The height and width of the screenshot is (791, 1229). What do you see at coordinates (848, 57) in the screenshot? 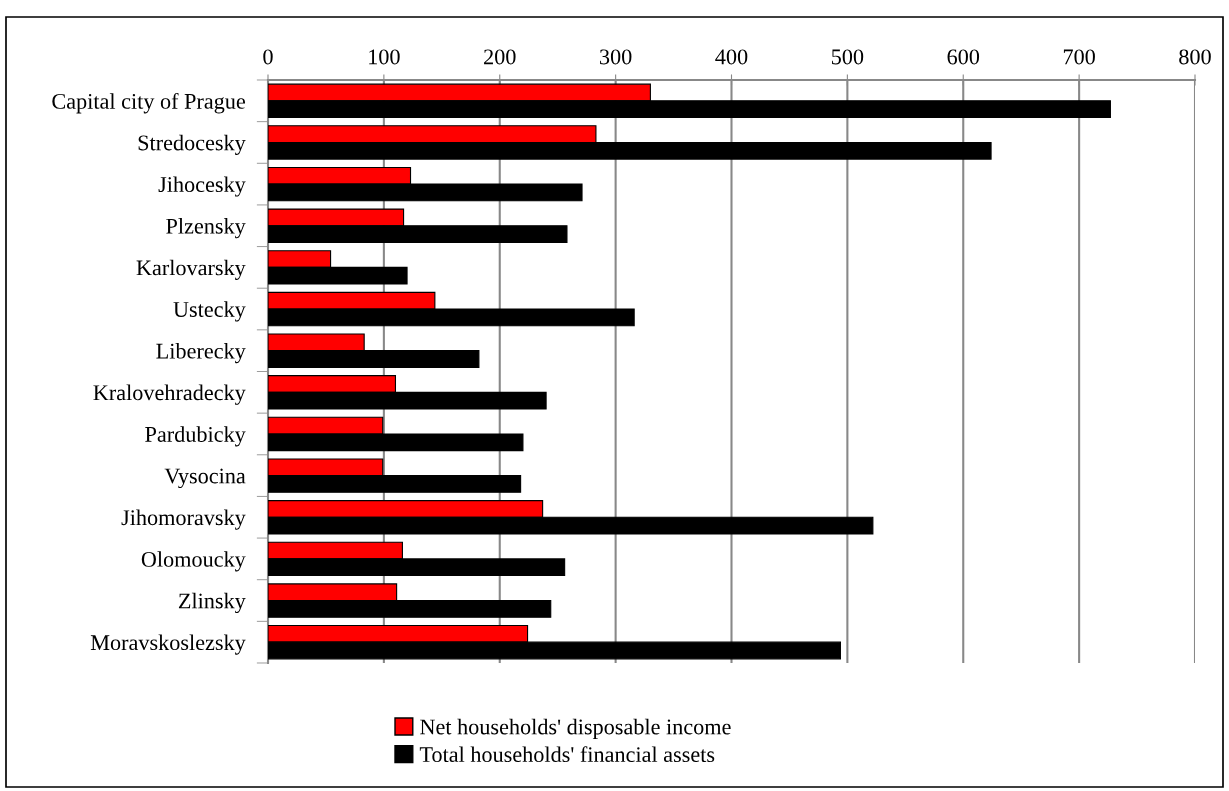
I see `x-tick-label: 500` at bounding box center [848, 57].